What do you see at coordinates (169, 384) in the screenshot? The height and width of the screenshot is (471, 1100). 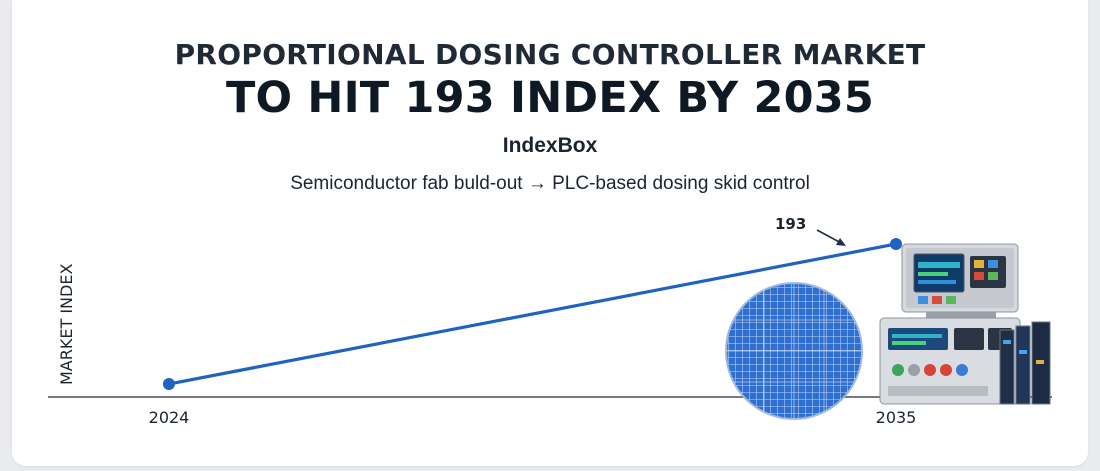 I see `data-point-2024` at bounding box center [169, 384].